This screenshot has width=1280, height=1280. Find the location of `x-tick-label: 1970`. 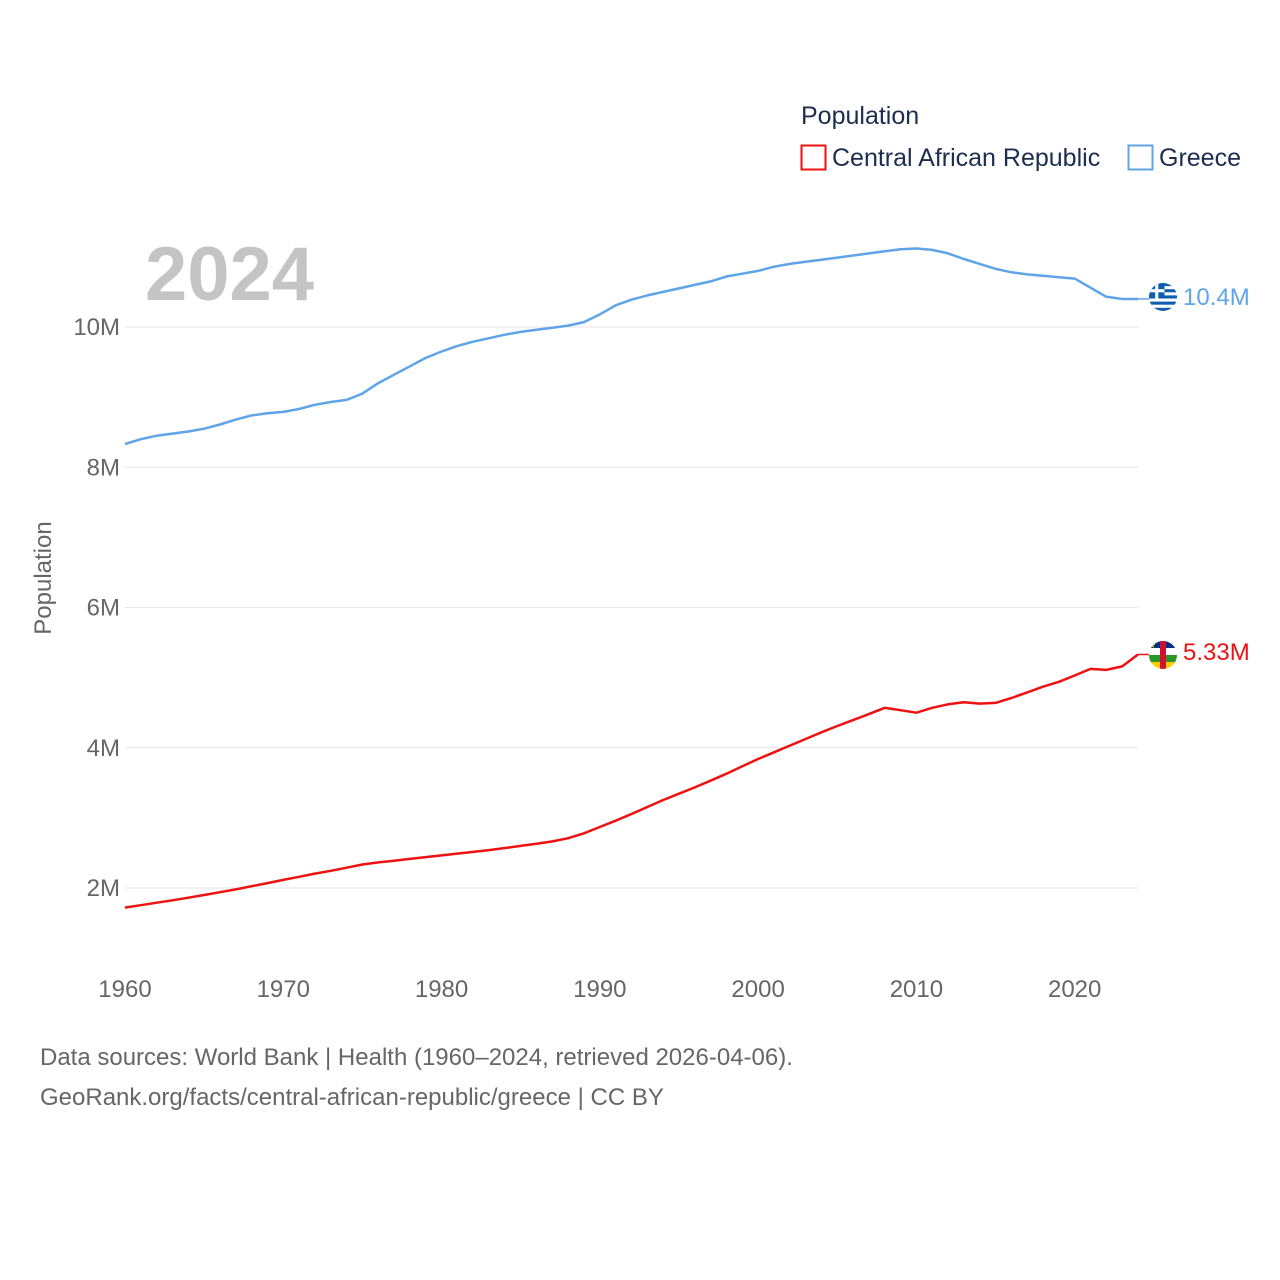

x-tick-label: 1970 is located at coordinates (283, 989).